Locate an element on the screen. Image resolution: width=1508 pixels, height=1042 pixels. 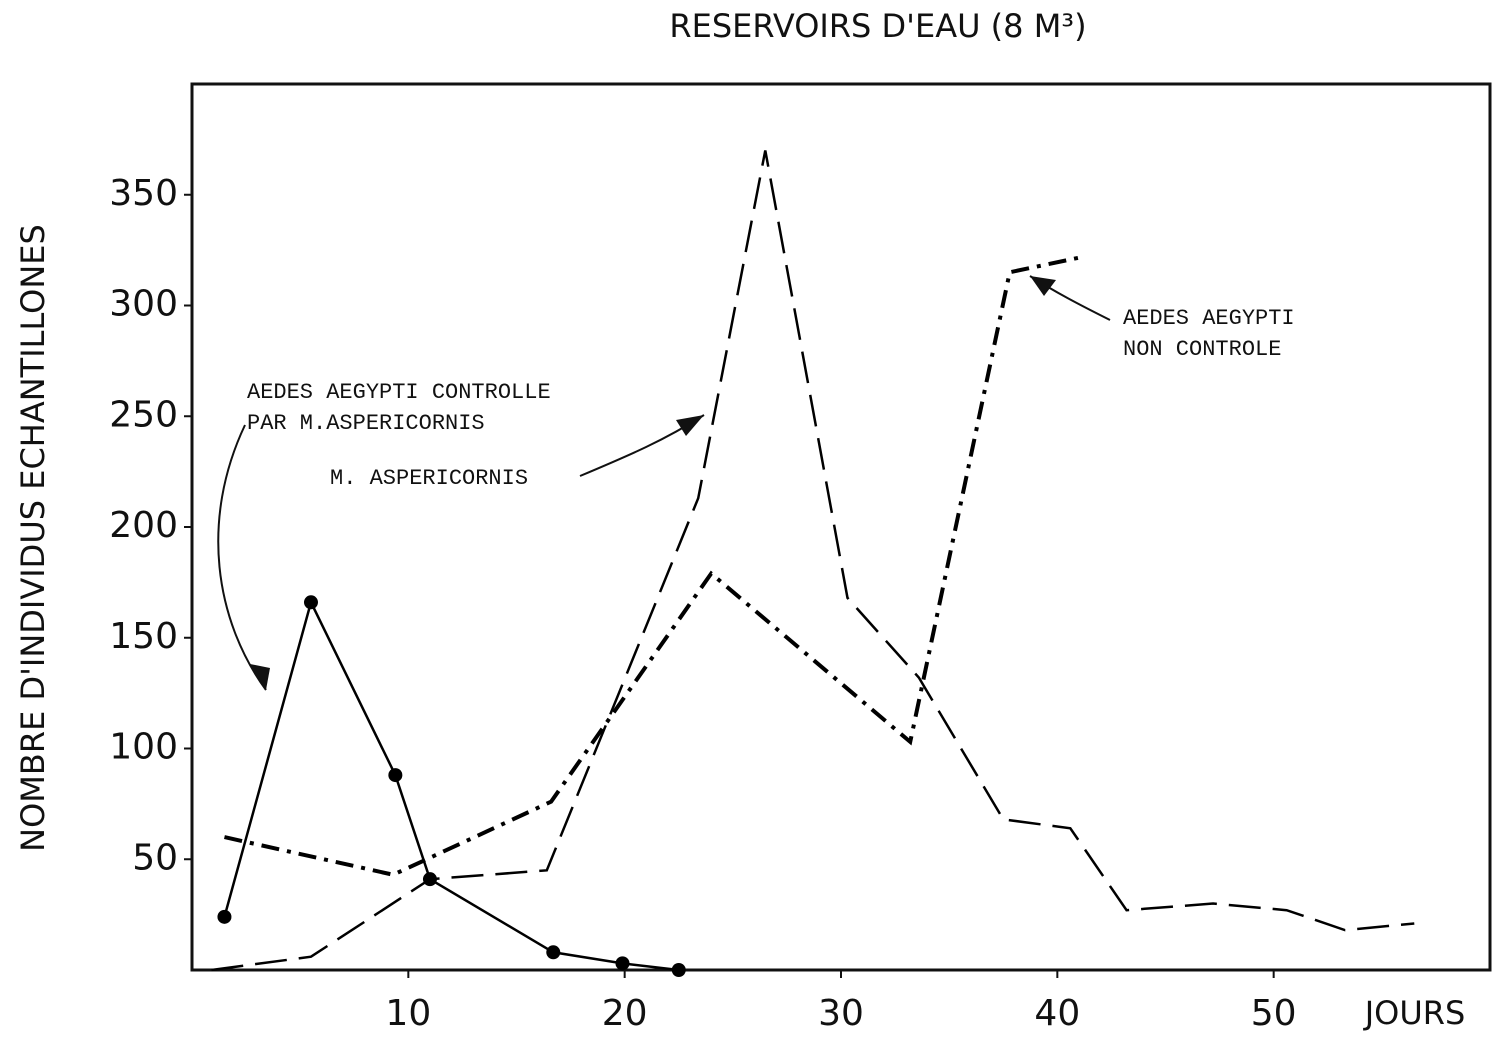
x-axis-label: JOURS is located at coordinates (1414, 1013).